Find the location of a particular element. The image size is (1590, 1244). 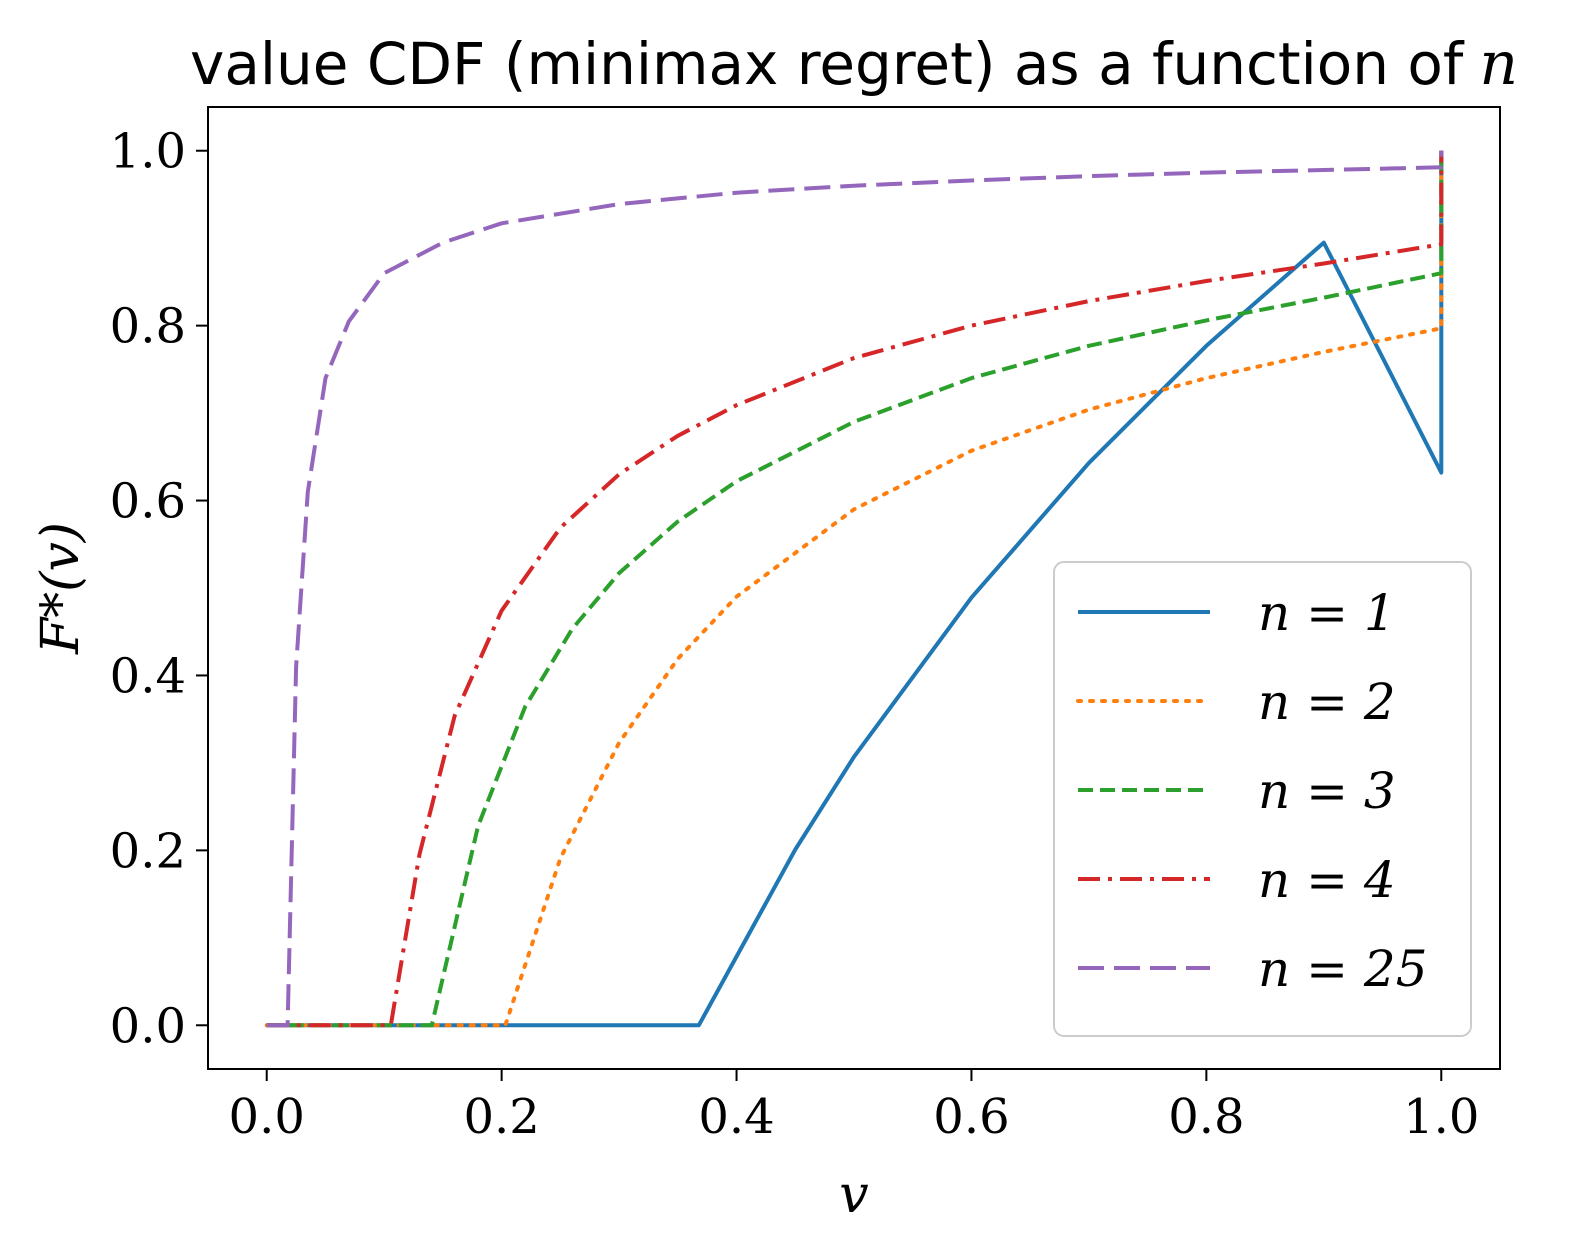

y-tick-label: 0.0 is located at coordinates (148, 1026).